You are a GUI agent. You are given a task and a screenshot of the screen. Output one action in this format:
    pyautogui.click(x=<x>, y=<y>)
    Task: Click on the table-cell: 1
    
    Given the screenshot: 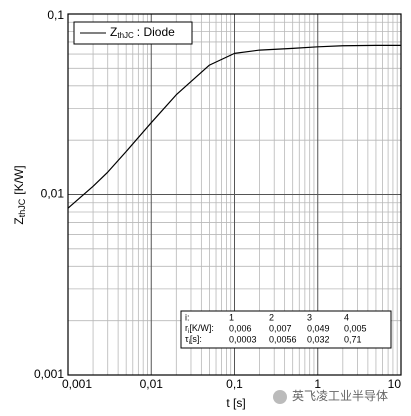 What is the action you would take?
    pyautogui.click(x=231, y=317)
    